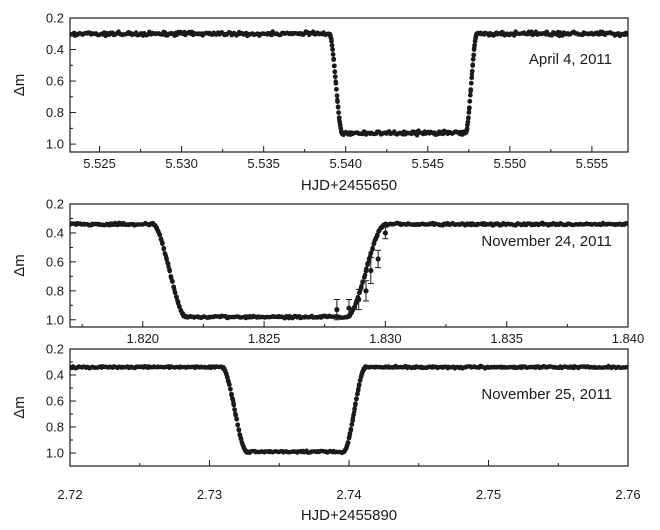  Describe the element at coordinates (143, 338) in the screenshot. I see `x-tick-label: 1.820` at that location.